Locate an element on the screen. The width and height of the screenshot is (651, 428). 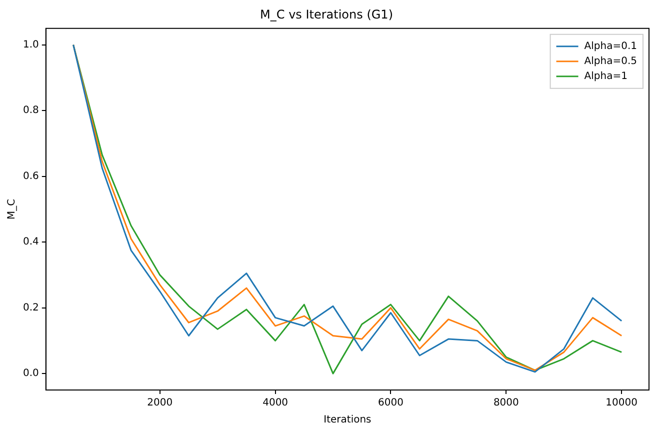
y-tick-label: 0.0 is located at coordinates (30, 374).